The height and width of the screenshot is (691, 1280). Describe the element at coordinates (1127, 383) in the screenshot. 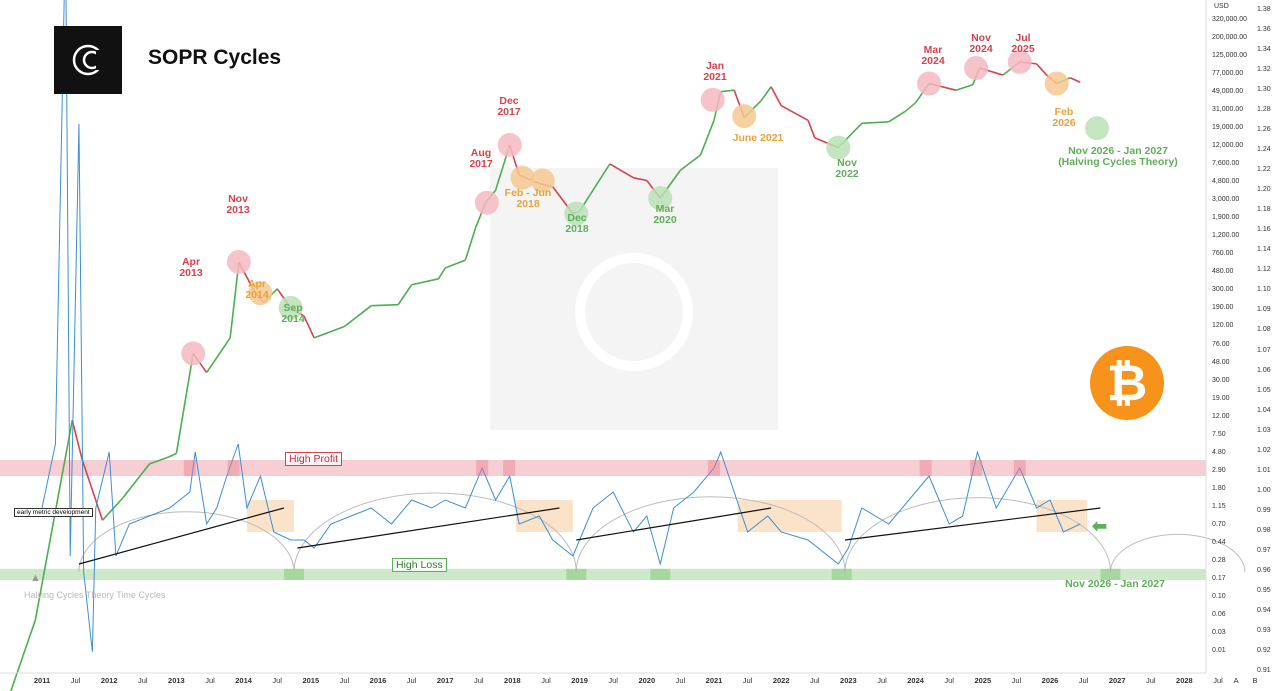

I see `bitcoin-icon: ₿` at that location.